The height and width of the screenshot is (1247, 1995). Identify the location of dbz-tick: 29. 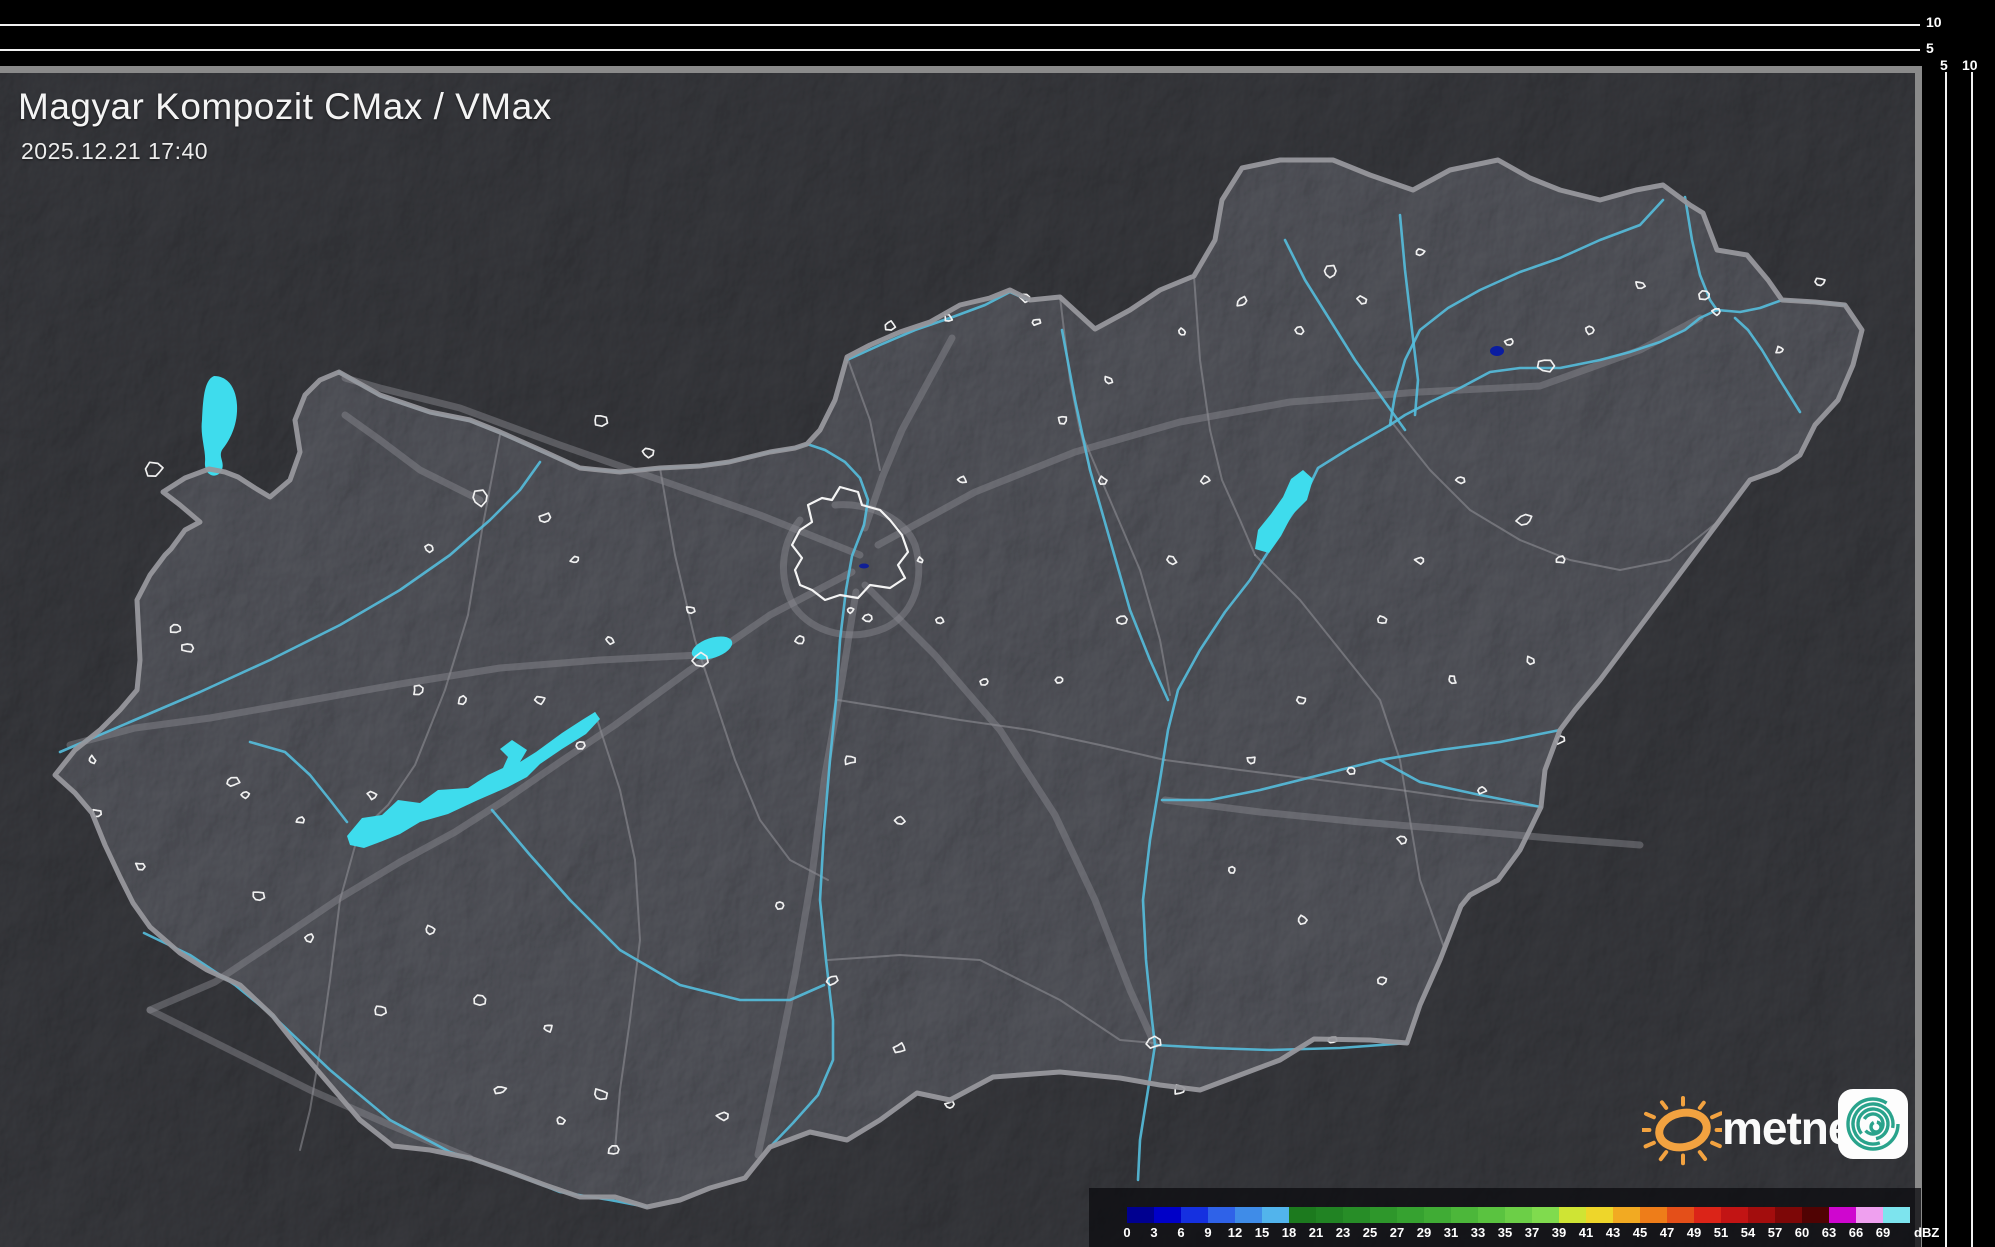
(1424, 1232).